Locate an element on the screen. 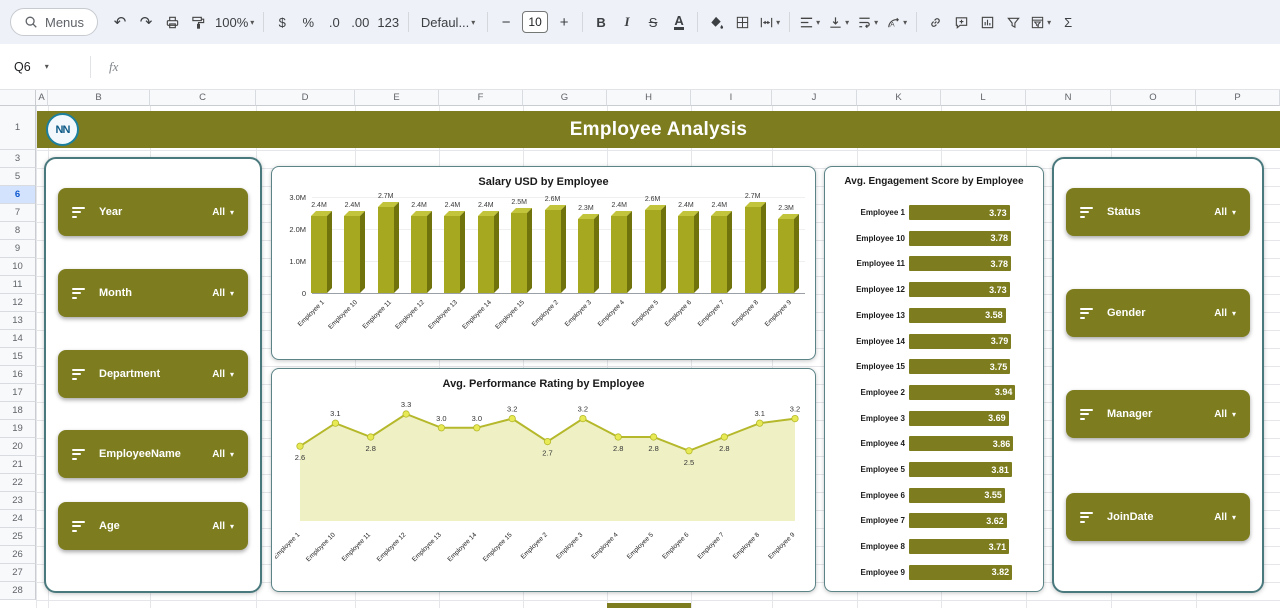 The width and height of the screenshot is (1280, 608). slicer-department: Department All ▾ is located at coordinates (153, 374).